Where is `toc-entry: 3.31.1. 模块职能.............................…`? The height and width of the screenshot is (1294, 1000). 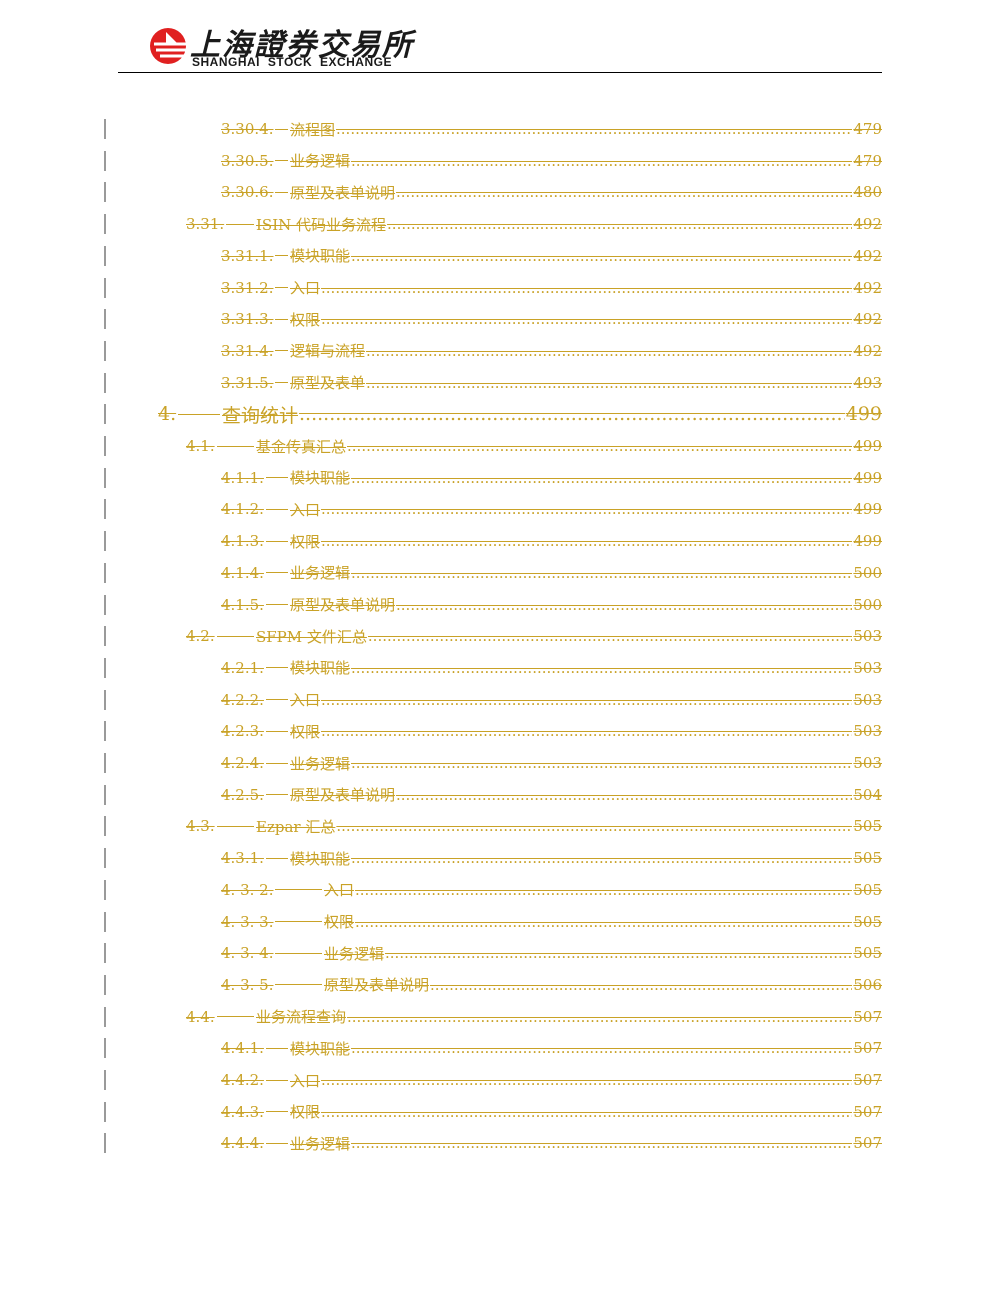
toc-entry: 3.31.1. 模块职能.............................… is located at coordinates (551, 256).